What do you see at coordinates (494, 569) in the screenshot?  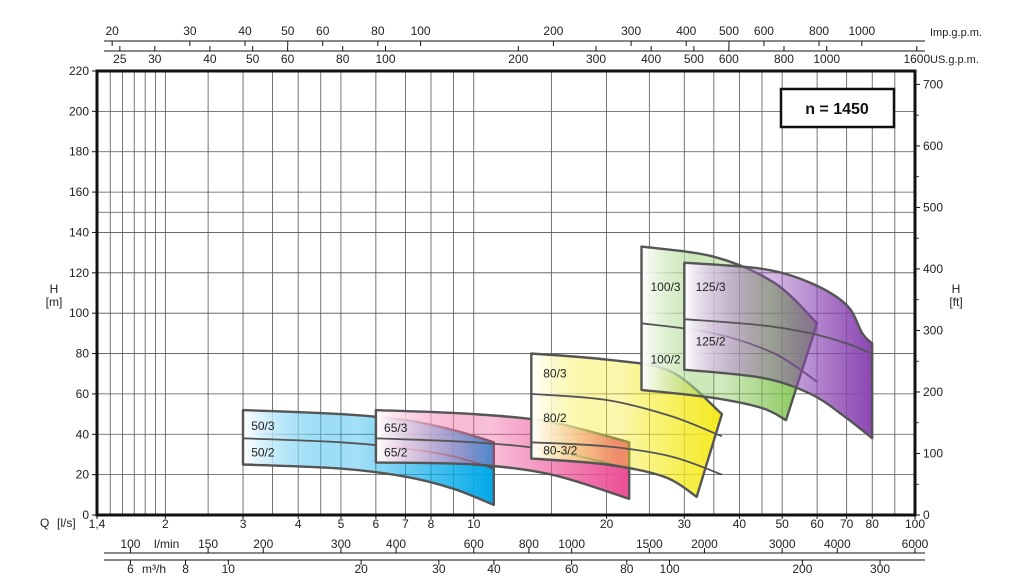 I see `m3h-tick-label: 40` at bounding box center [494, 569].